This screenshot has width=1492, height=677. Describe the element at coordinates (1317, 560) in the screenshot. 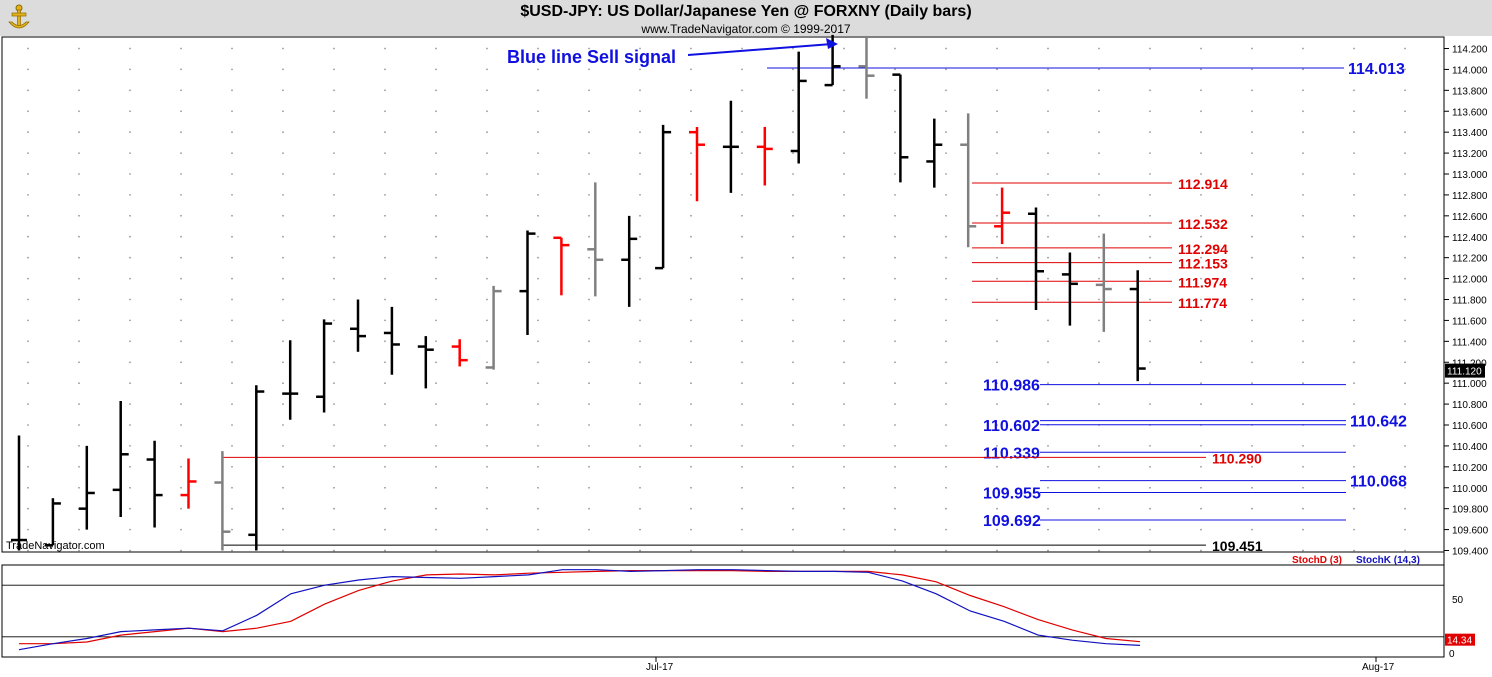

I see `stoch-d-legend: StochD (3)` at that location.